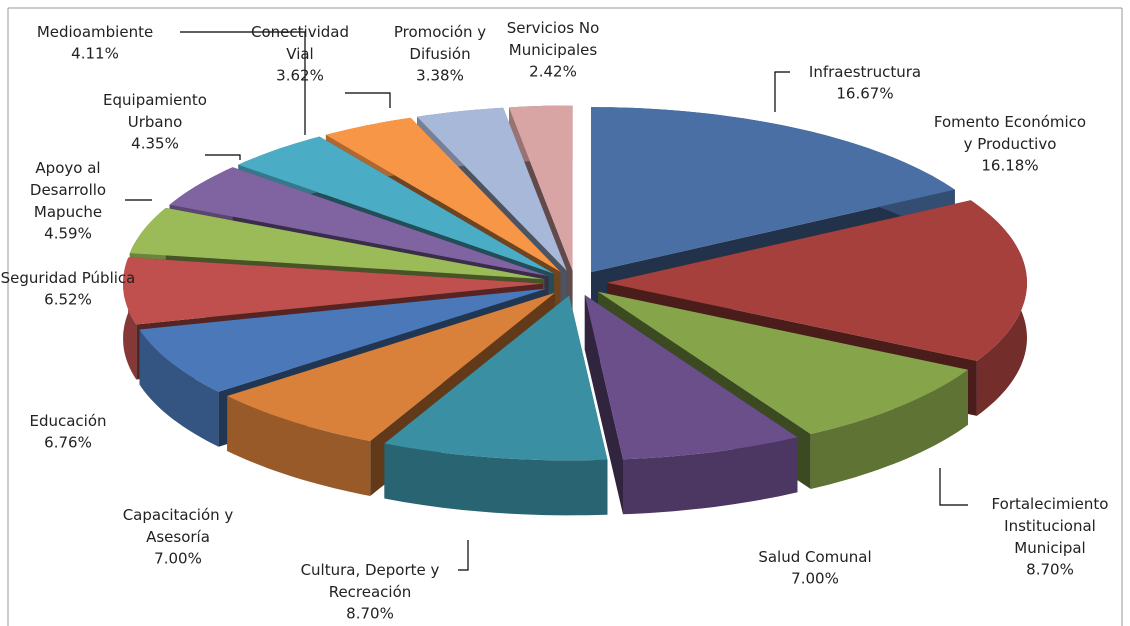  I want to click on slice-label: Equipamiento Urbano, so click(155, 111).